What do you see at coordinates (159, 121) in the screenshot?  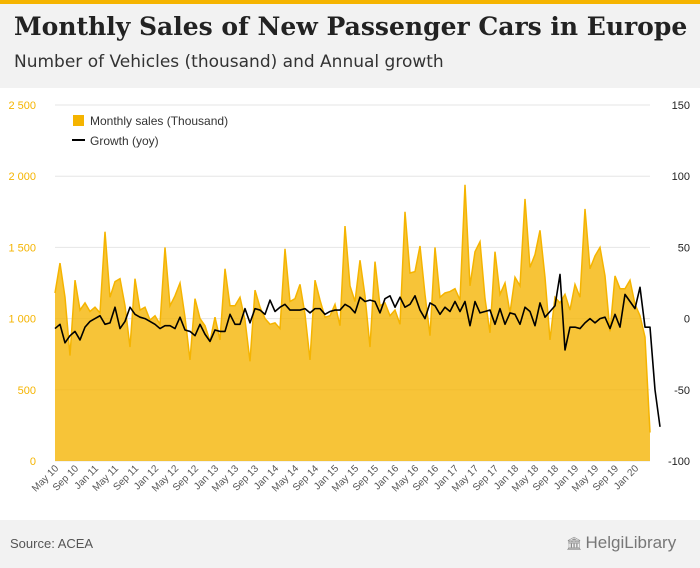 I see `legend-label-sales: Monthly sales (Thousand)` at bounding box center [159, 121].